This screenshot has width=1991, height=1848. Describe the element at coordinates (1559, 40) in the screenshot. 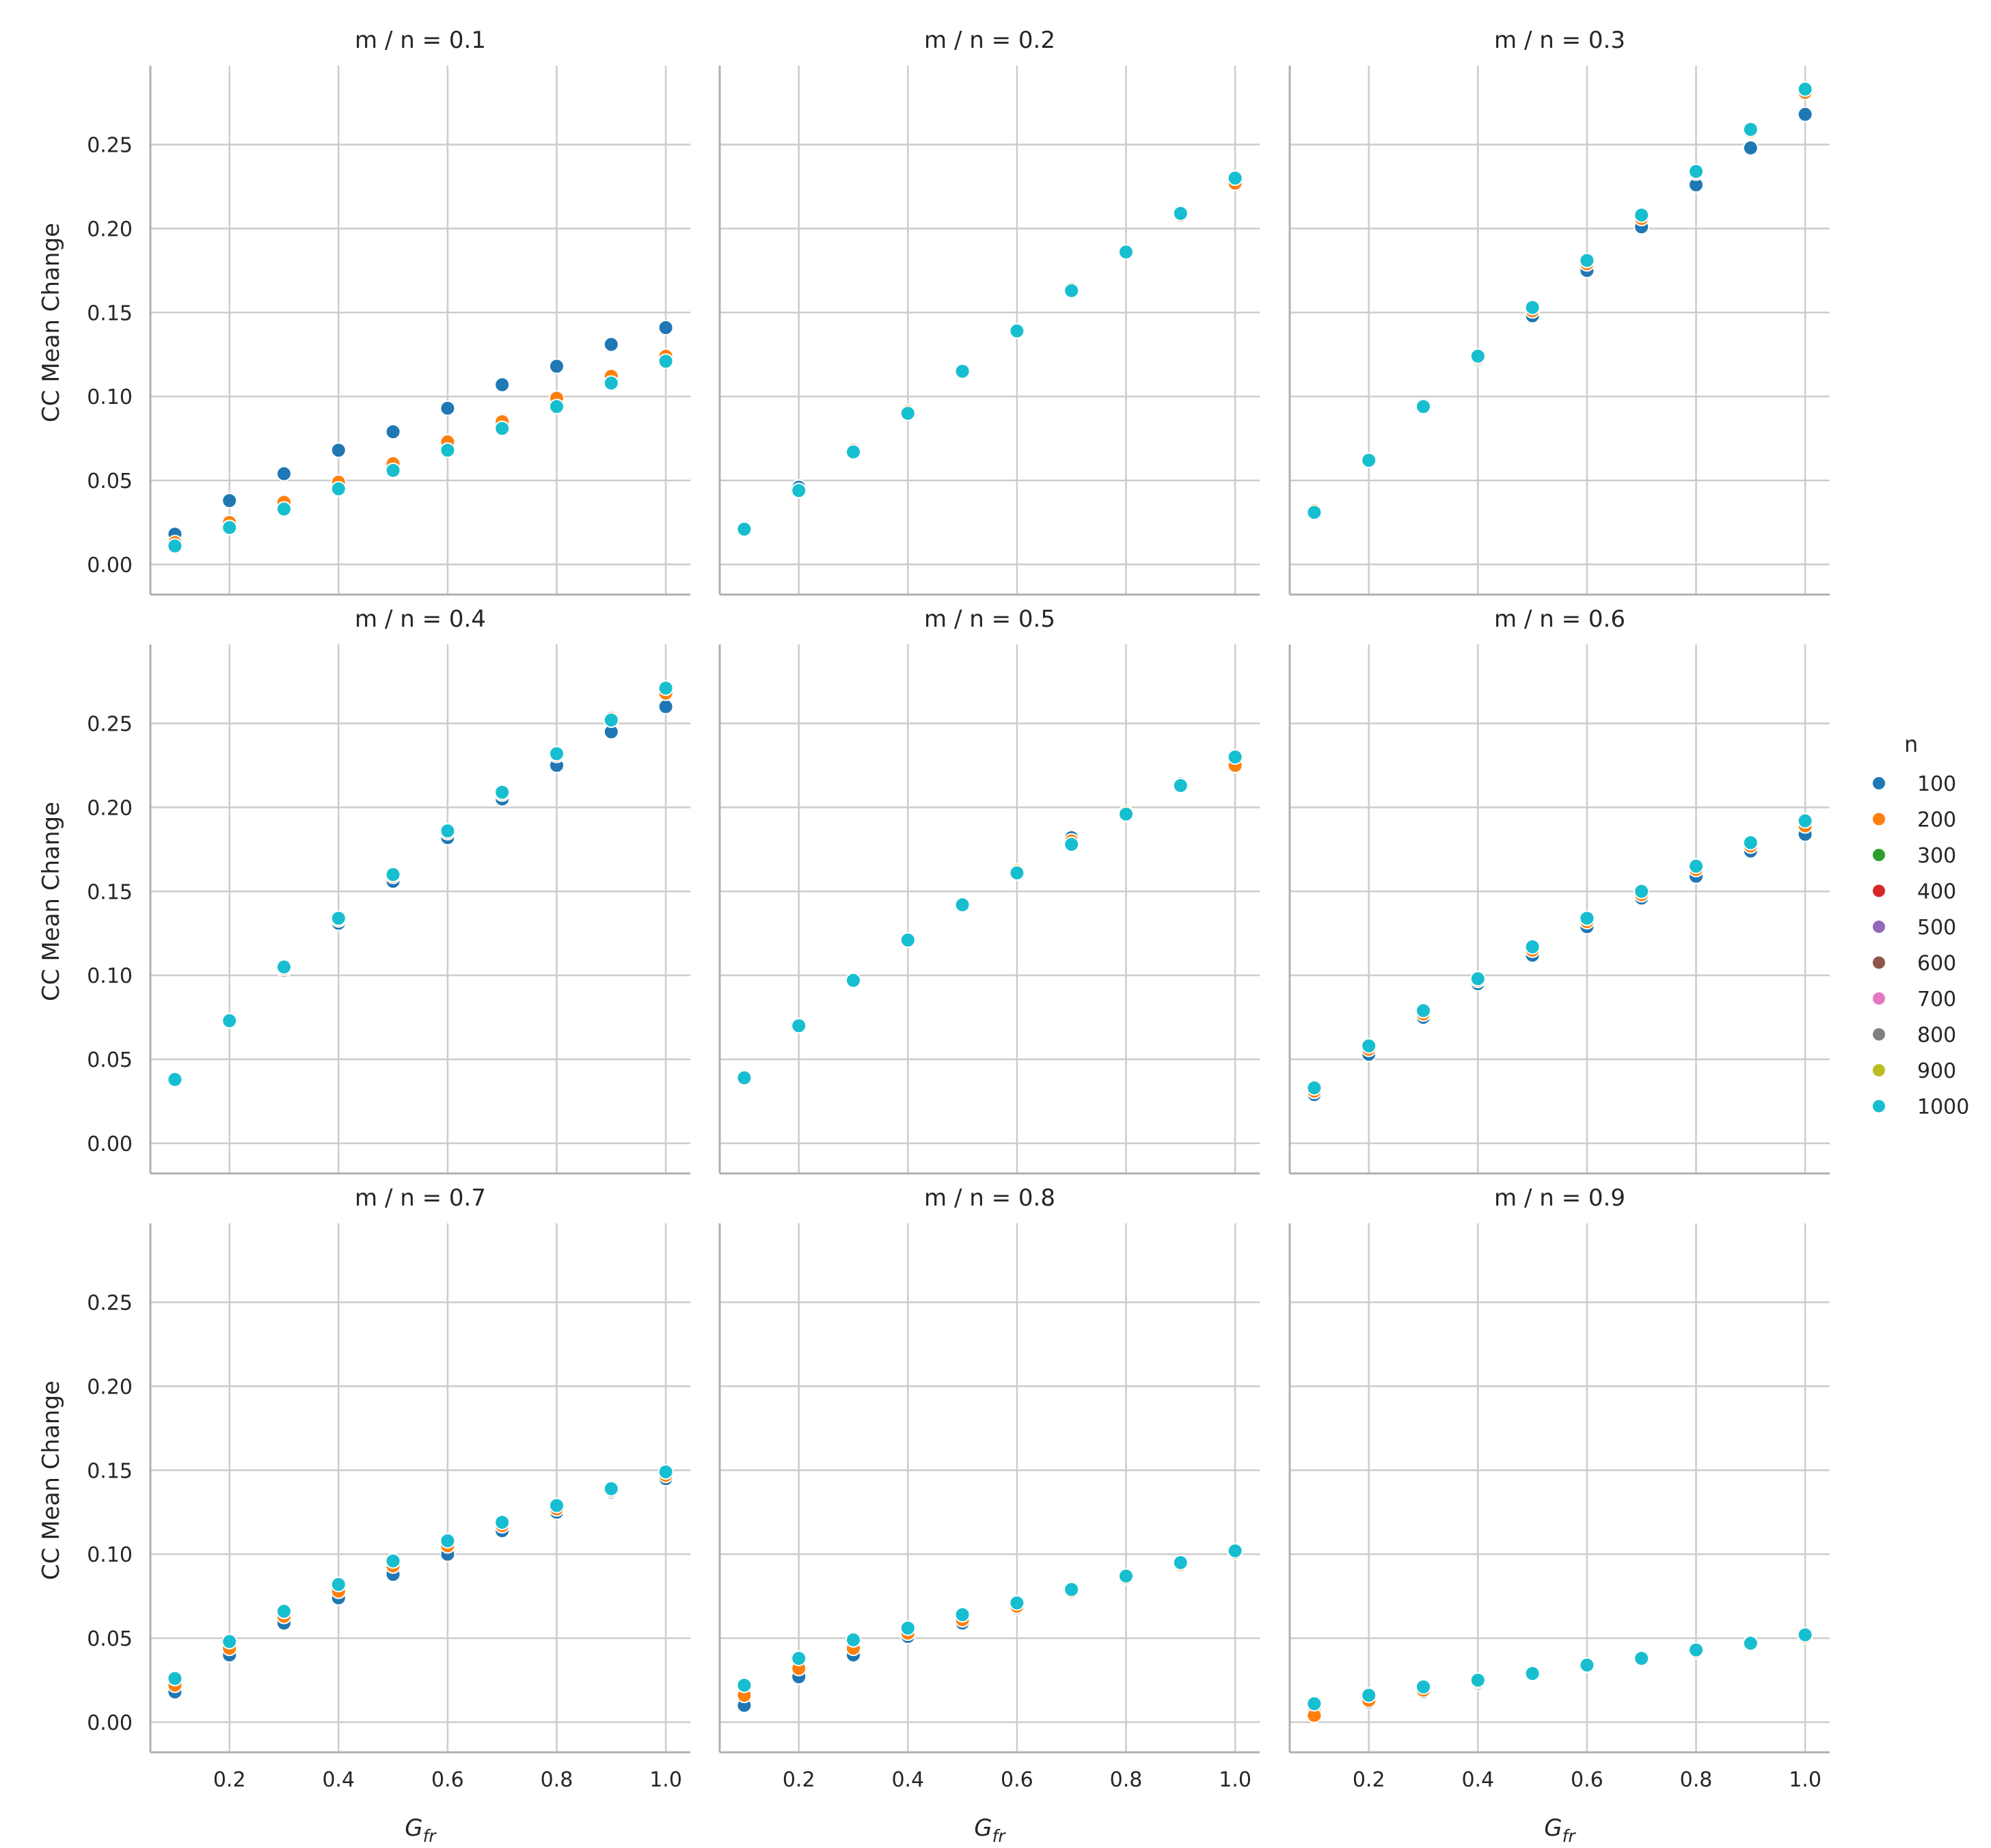

I see `facet-title: m / n = 0.3` at that location.